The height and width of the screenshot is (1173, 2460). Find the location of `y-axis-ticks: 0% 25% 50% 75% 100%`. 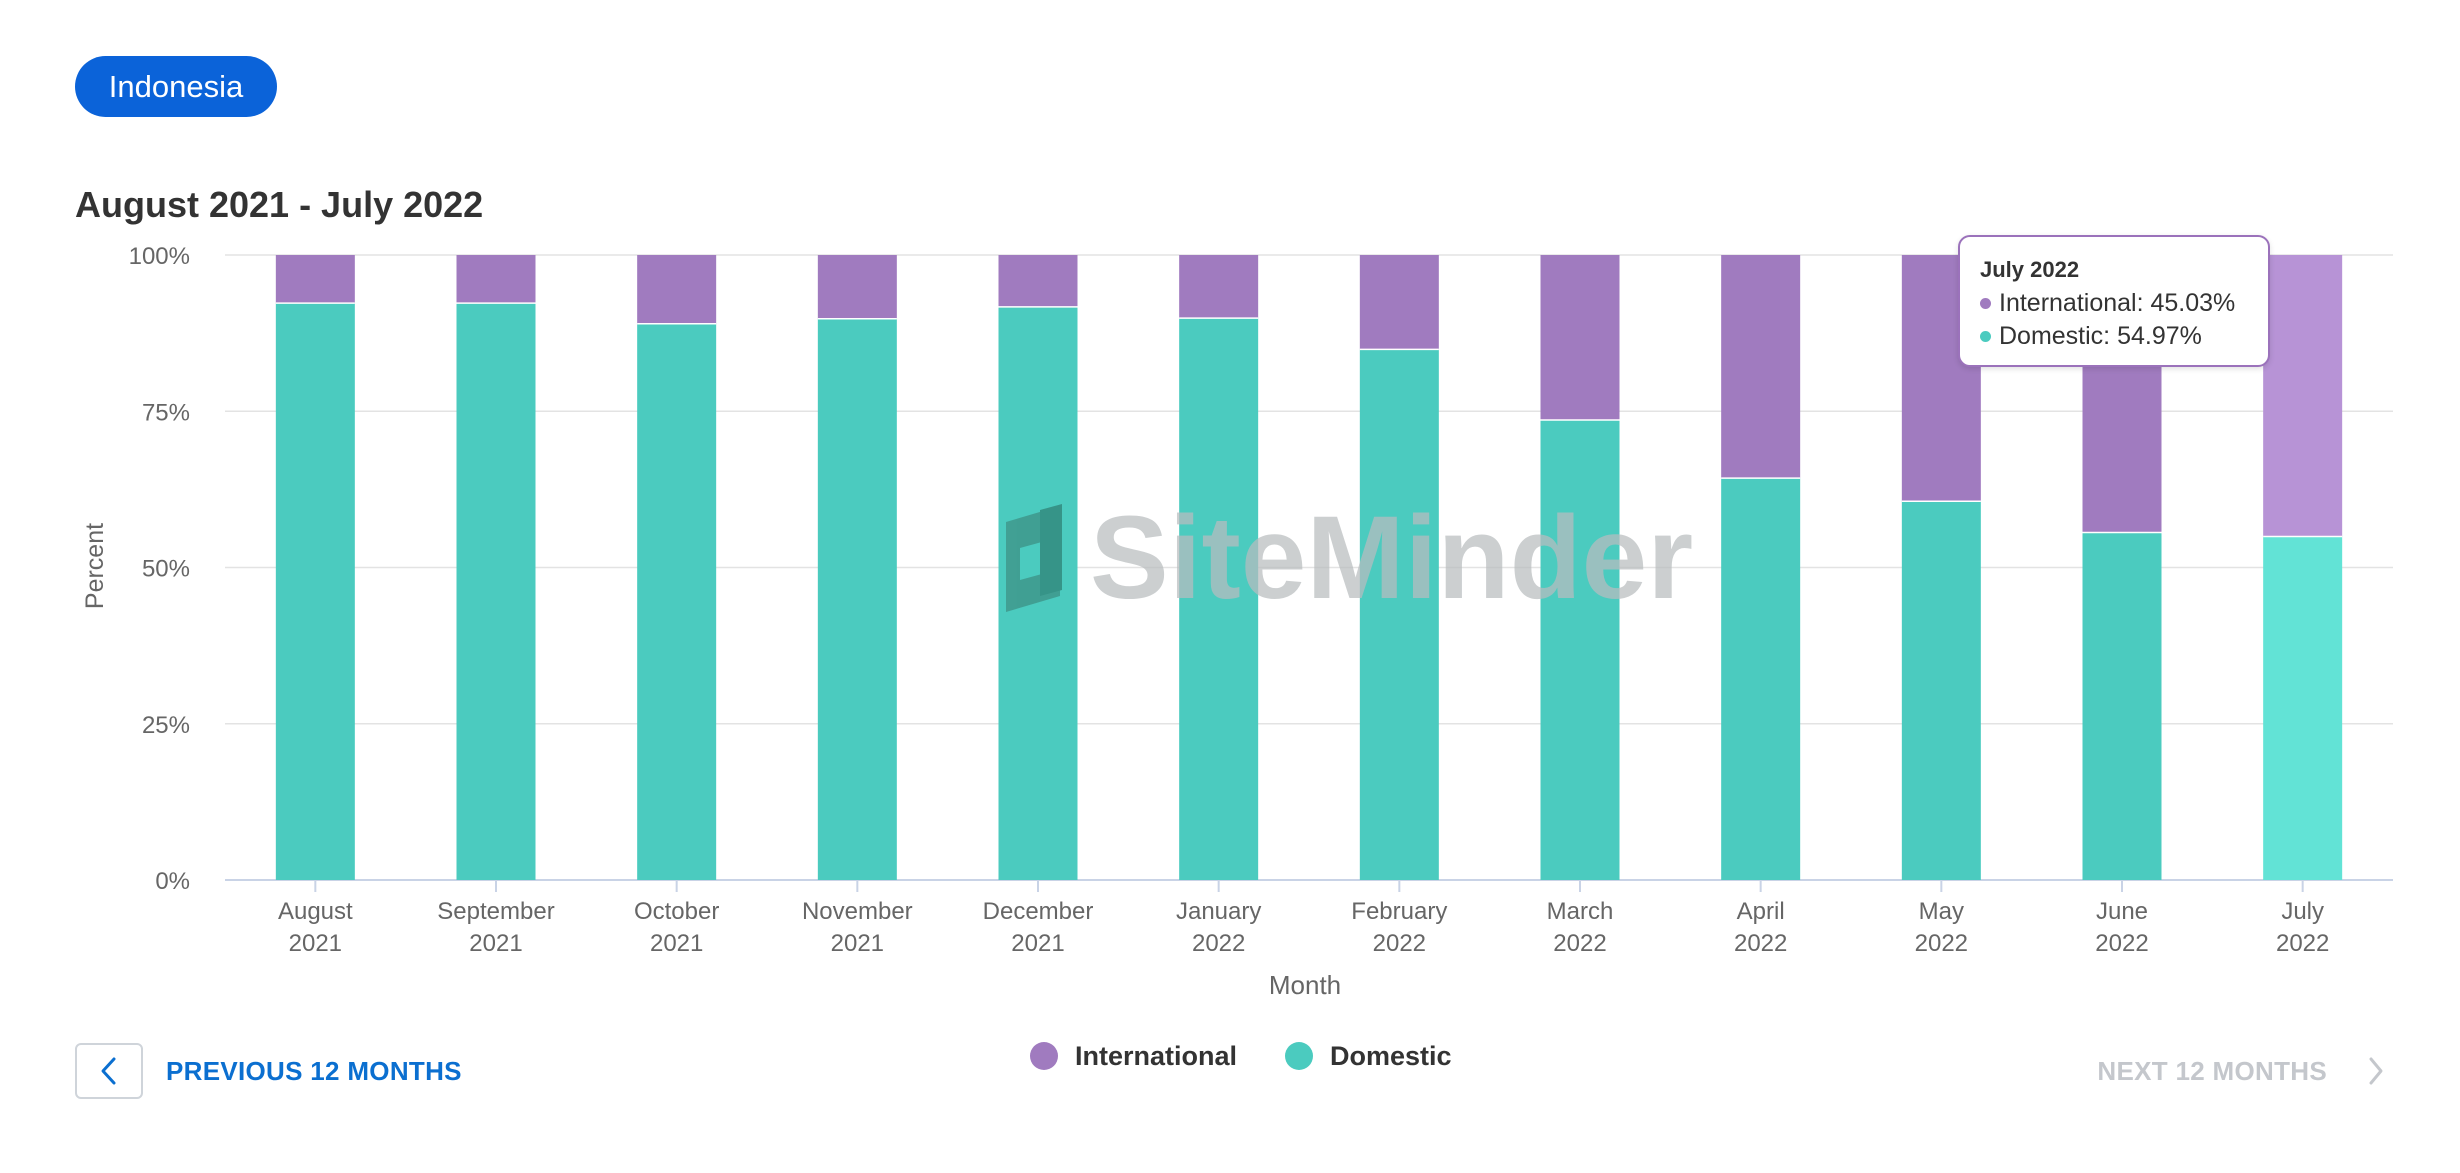

y-axis-ticks: 0% 25% 50% 75% 100% is located at coordinates (159, 569).